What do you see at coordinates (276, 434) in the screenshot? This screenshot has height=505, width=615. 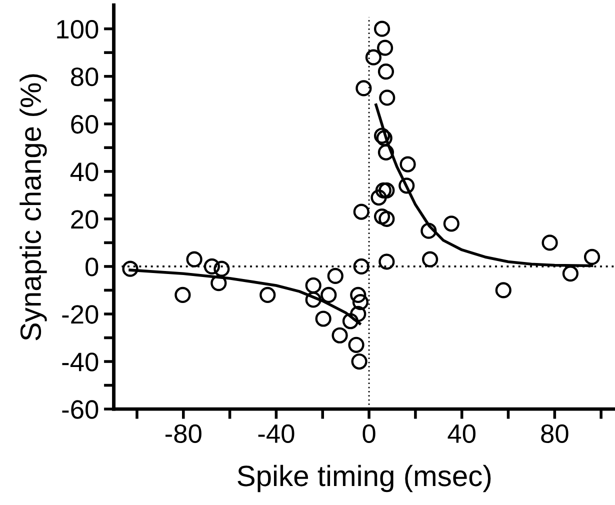 I see `x-tick-label: -40` at bounding box center [276, 434].